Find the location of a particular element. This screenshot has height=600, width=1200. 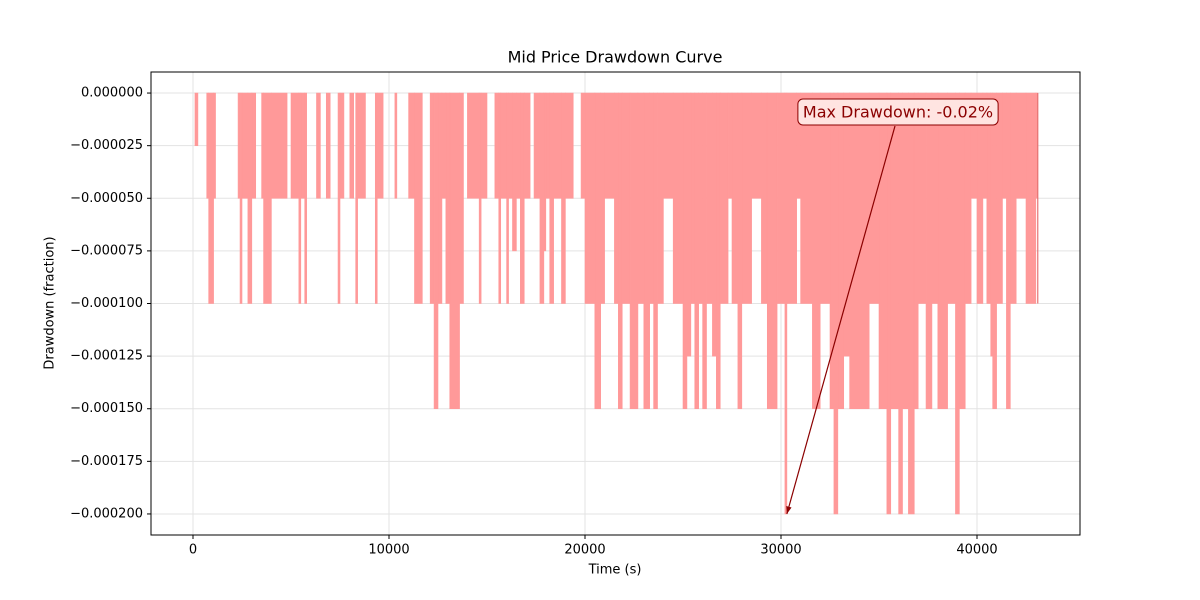

x-tick-label: 20000 is located at coordinates (584, 550).